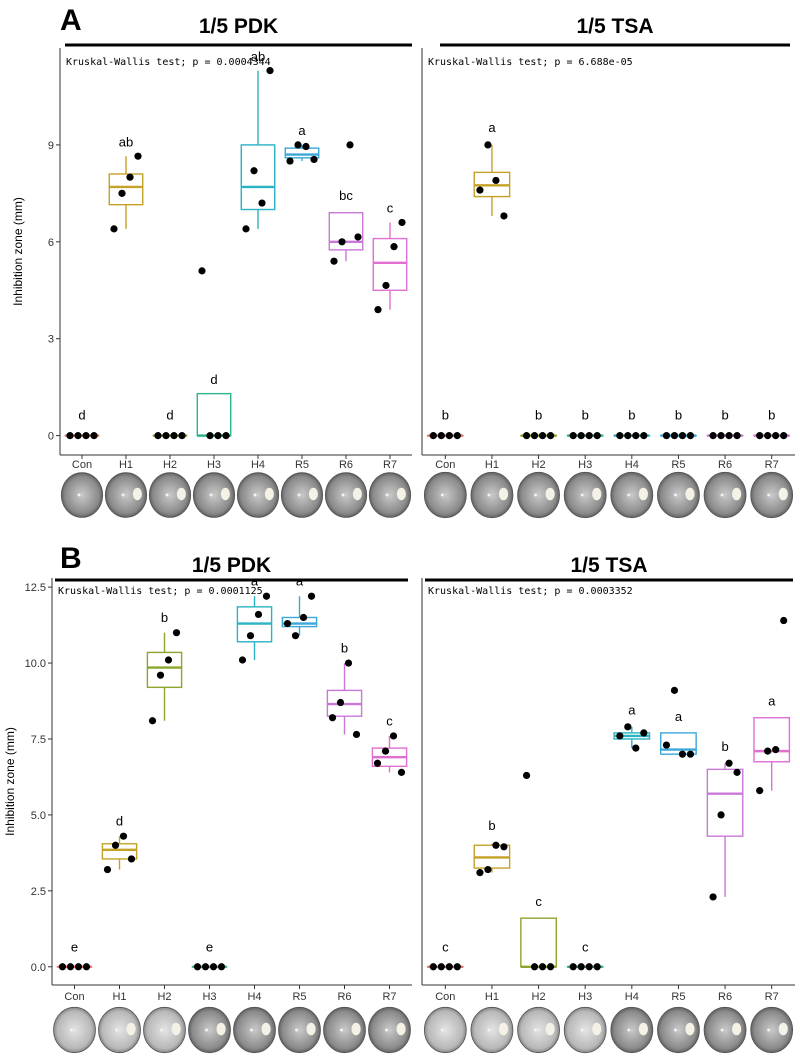 The height and width of the screenshot is (1058, 800). What do you see at coordinates (238, 26) in the screenshot?
I see `chart-title: 1/5 PDK` at bounding box center [238, 26].